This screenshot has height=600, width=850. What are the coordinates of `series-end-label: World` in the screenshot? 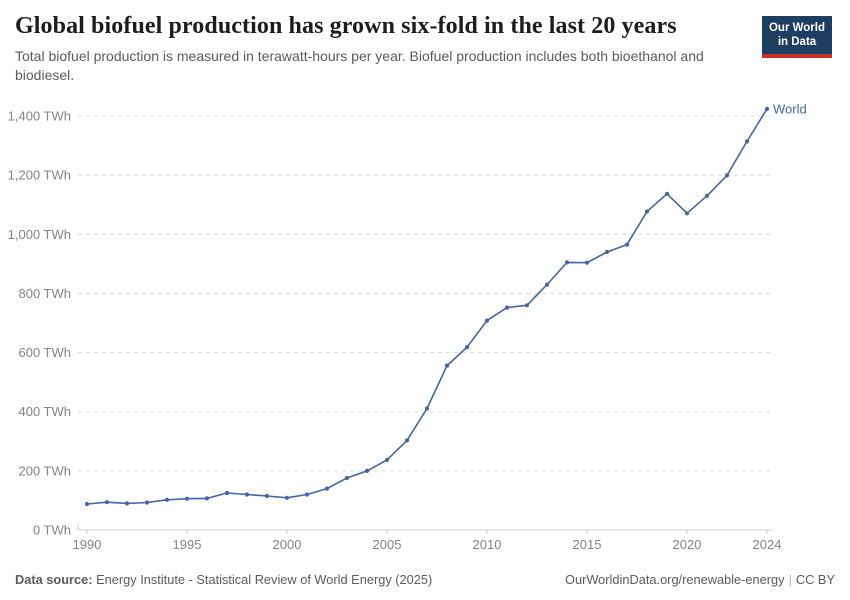 It's located at (790, 108).